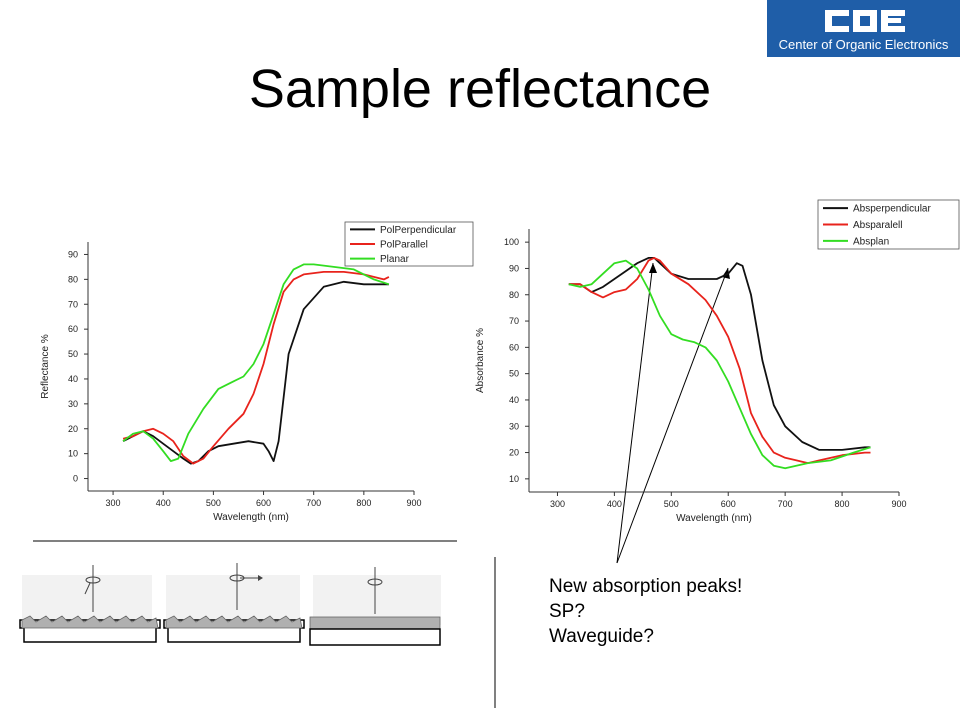 The width and height of the screenshot is (960, 720). I want to click on legend-label: Absparalell, so click(877, 225).